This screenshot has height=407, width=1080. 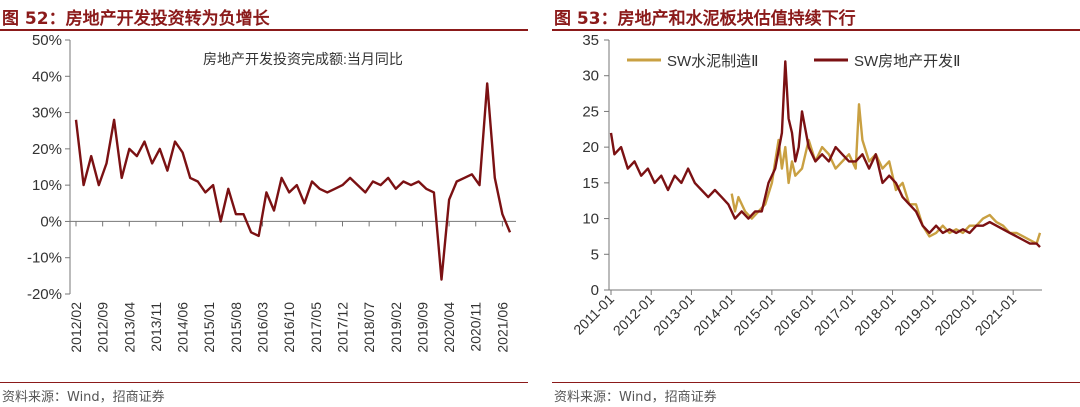 What do you see at coordinates (136, 19) in the screenshot?
I see `left-figure-title: 图 52：房地产开发投资转为负增长` at bounding box center [136, 19].